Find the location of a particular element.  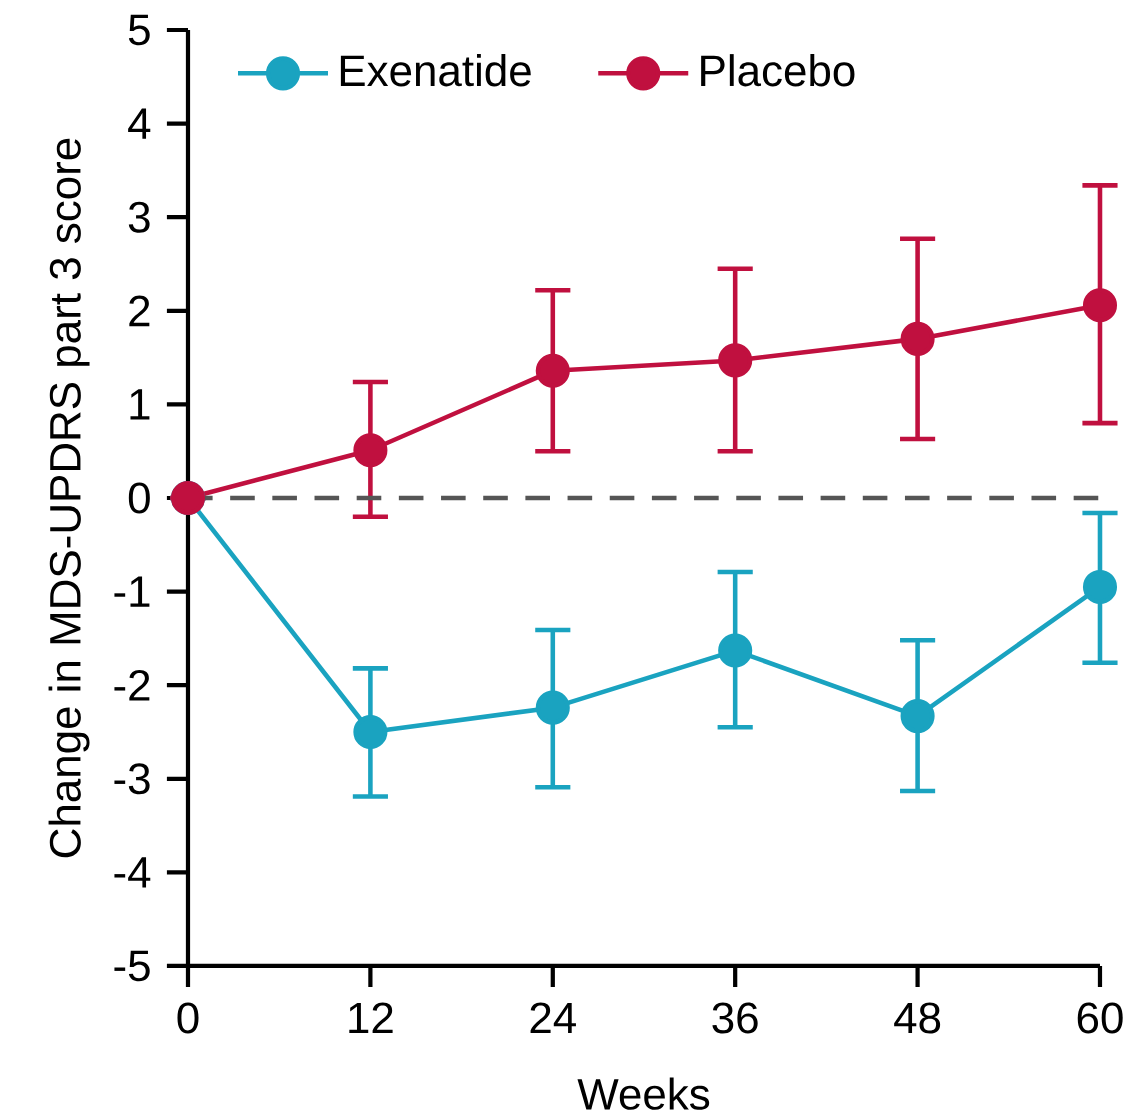

x-tick-label: 48 is located at coordinates (917, 1018).